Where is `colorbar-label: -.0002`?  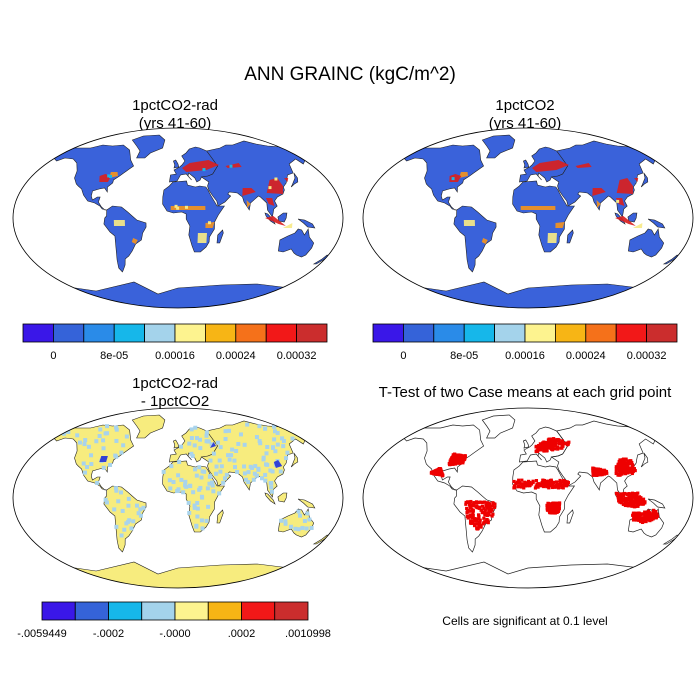
colorbar-label: -.0002 is located at coordinates (108, 634).